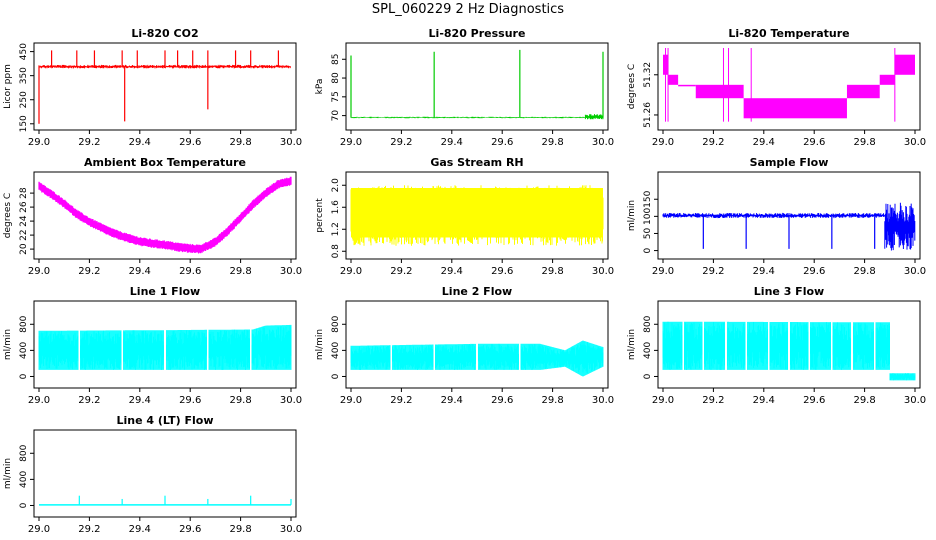 This screenshot has height=540, width=936. Describe the element at coordinates (789, 291) in the screenshot. I see `chart-title: Line 3 Flow` at that location.